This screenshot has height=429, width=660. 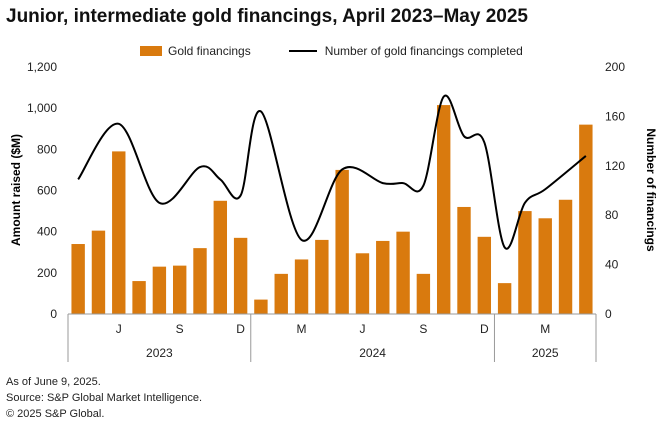 What do you see at coordinates (651, 190) in the screenshot?
I see `right-axis-label: Number of financings` at bounding box center [651, 190].